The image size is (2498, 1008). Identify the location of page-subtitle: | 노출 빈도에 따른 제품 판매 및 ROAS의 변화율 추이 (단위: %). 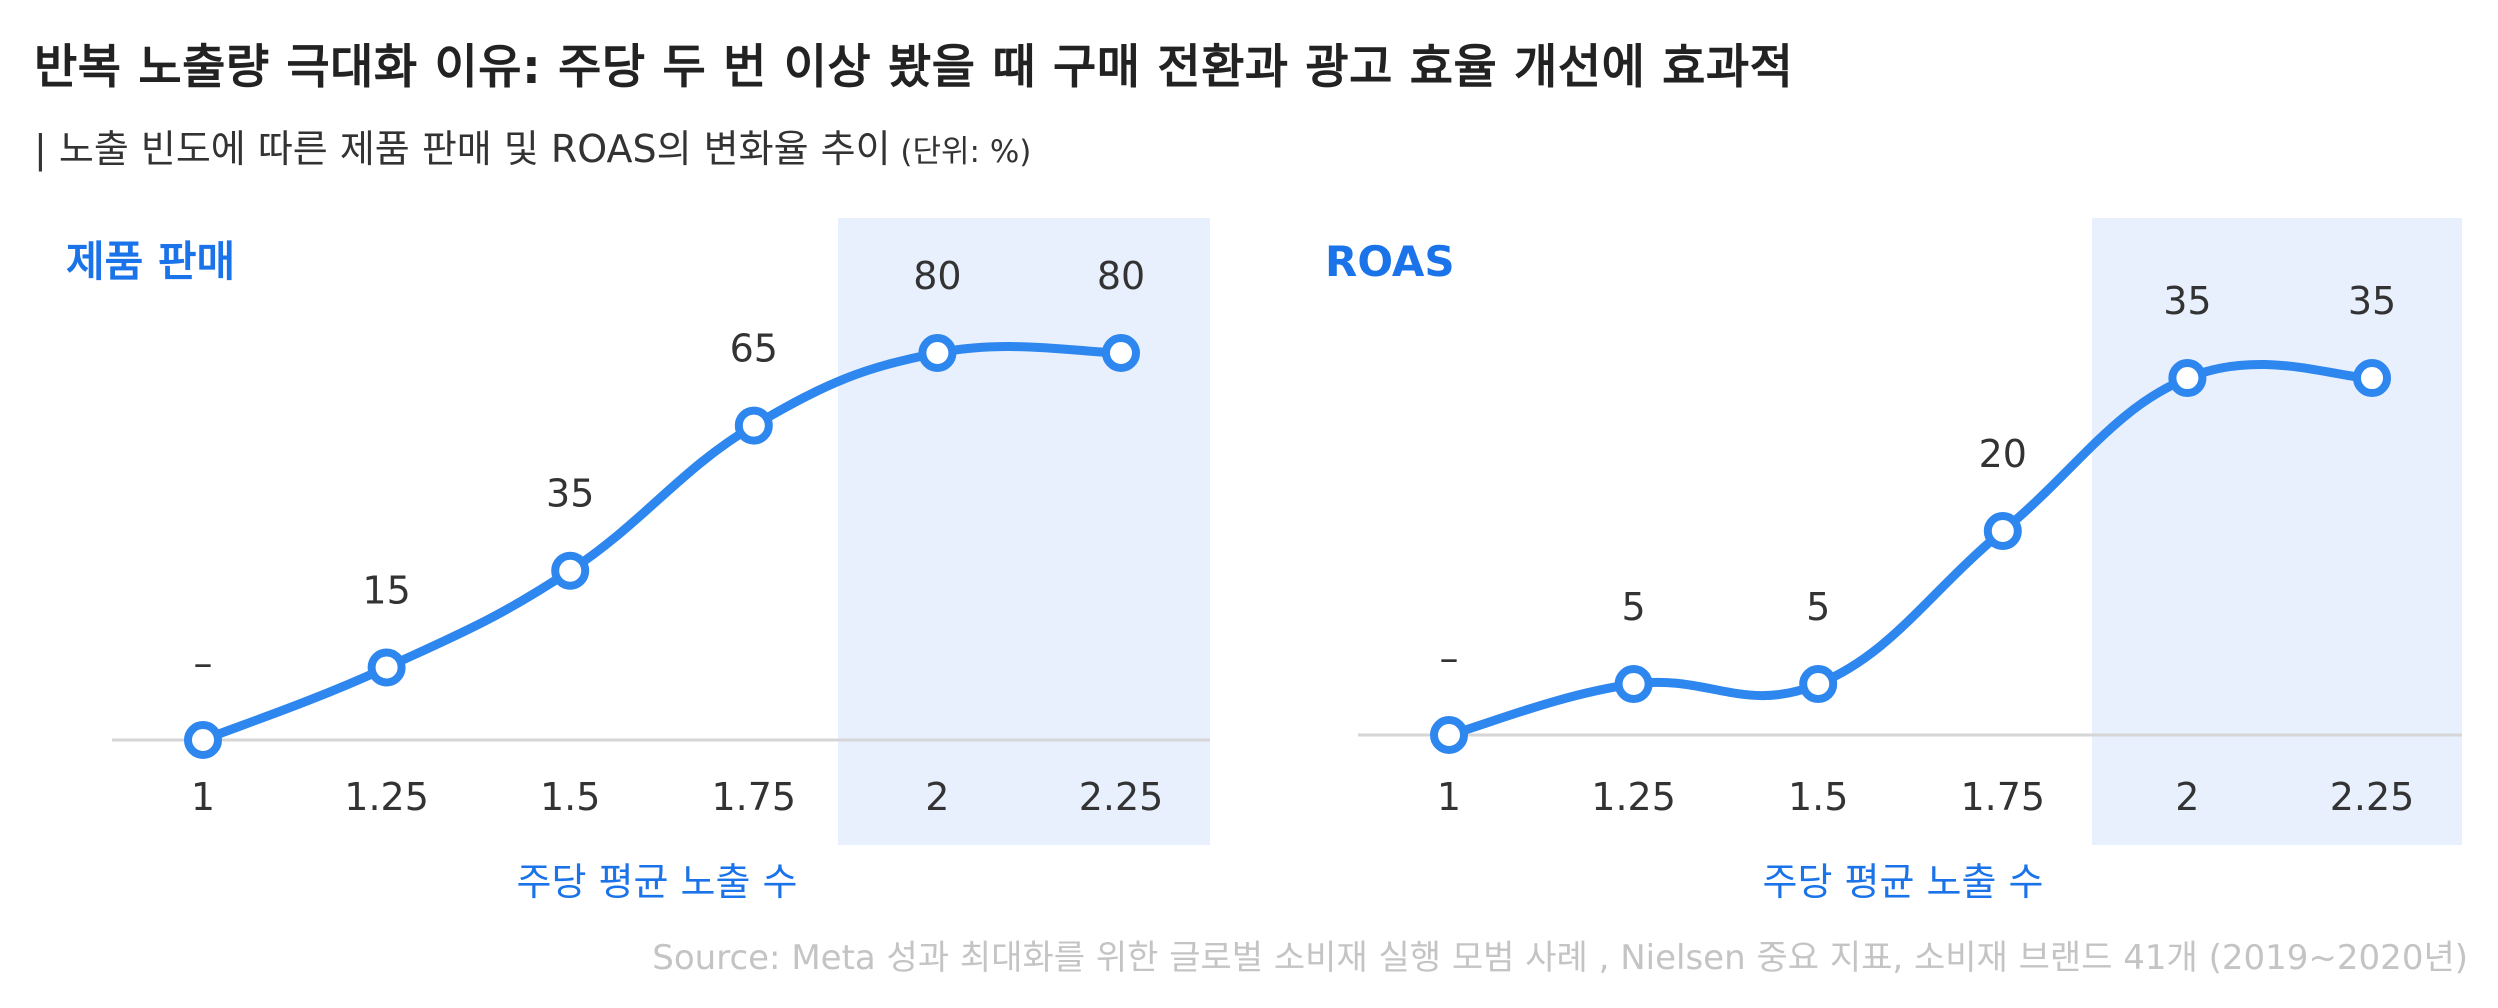
(532, 145).